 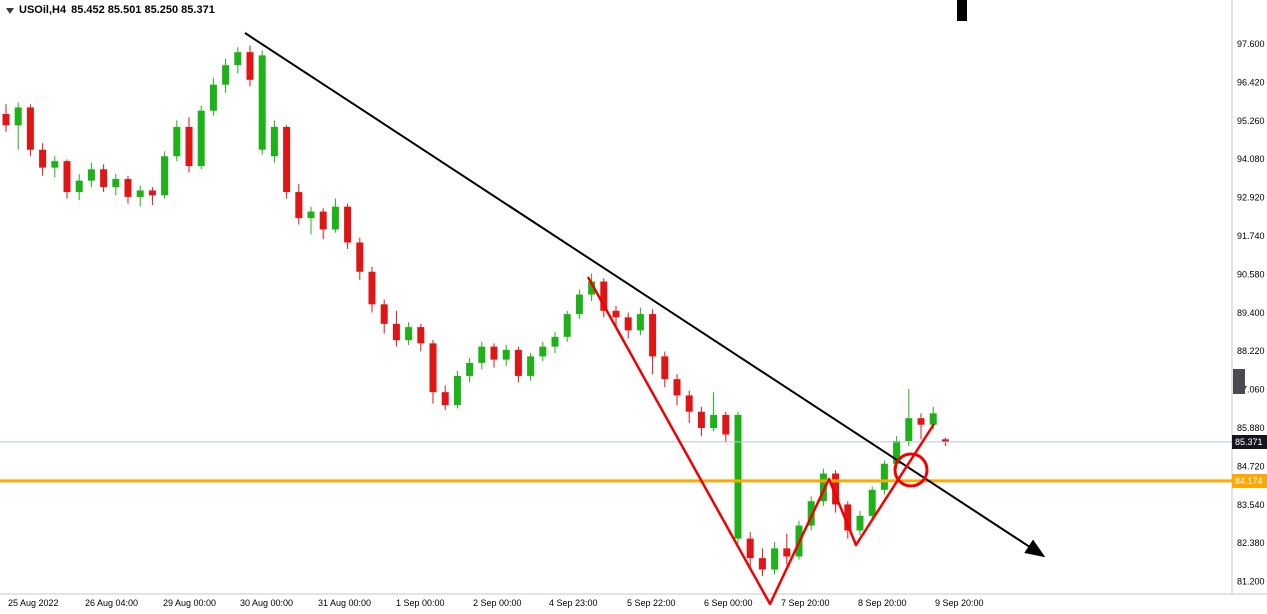 What do you see at coordinates (1251, 582) in the screenshot?
I see `y-axis-label: 81.200` at bounding box center [1251, 582].